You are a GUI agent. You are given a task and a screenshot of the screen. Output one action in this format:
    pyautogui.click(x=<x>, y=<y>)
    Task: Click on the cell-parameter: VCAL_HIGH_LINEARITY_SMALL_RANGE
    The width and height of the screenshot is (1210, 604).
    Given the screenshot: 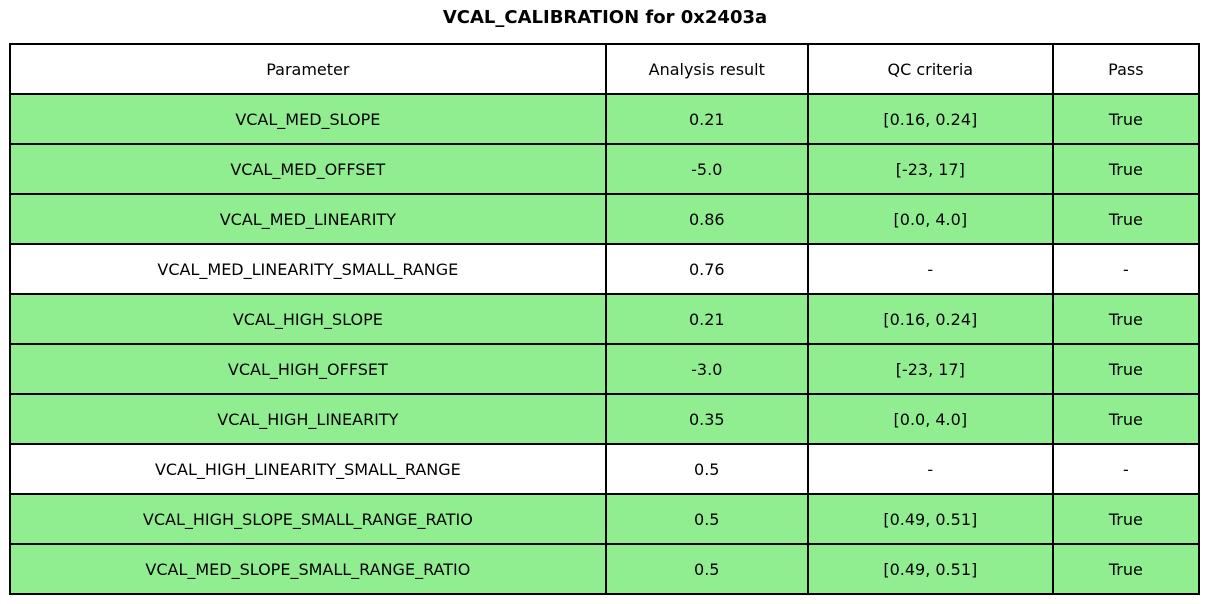 What is the action you would take?
    pyautogui.click(x=308, y=469)
    